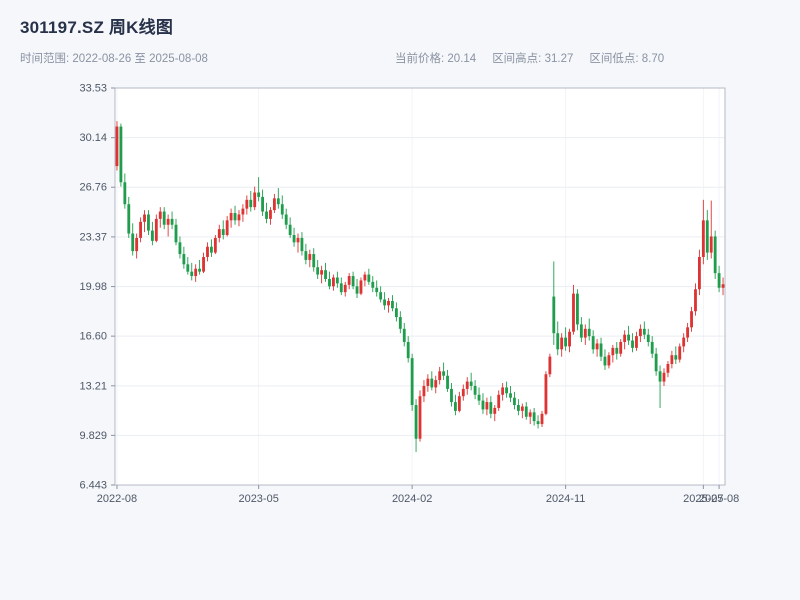 This screenshot has height=600, width=800. I want to click on range-low-stat: 区间低点: 8.70, so click(626, 58).